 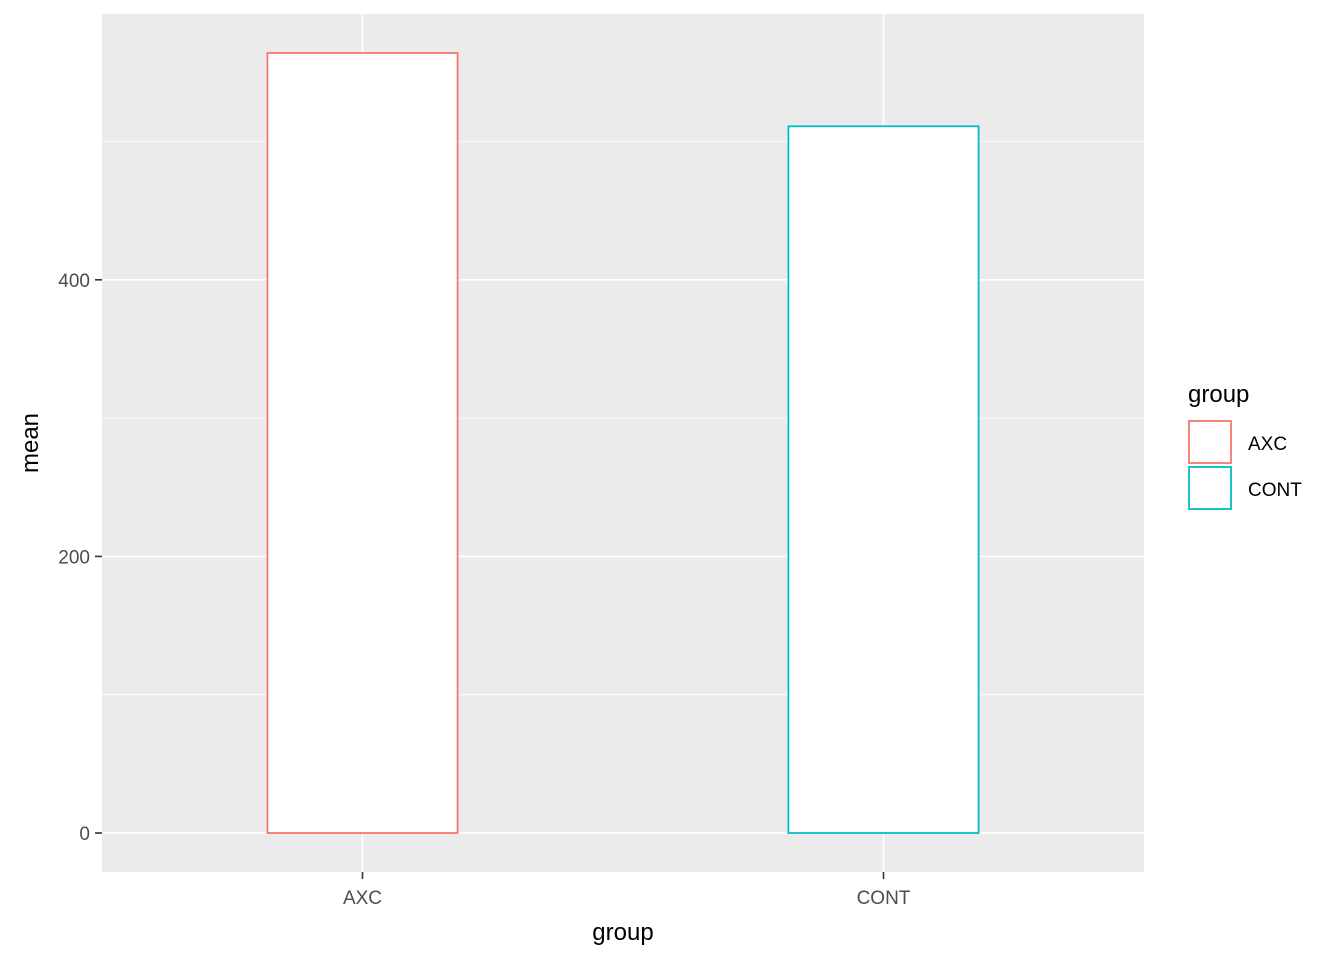 What do you see at coordinates (30, 443) in the screenshot?
I see `y-axis-title: mean` at bounding box center [30, 443].